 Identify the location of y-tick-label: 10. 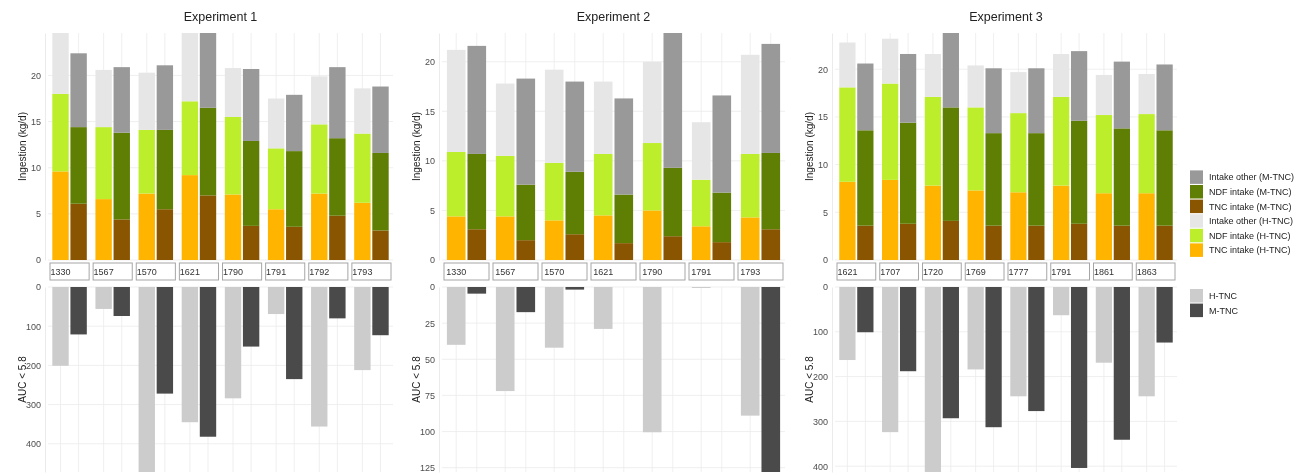
(822, 165).